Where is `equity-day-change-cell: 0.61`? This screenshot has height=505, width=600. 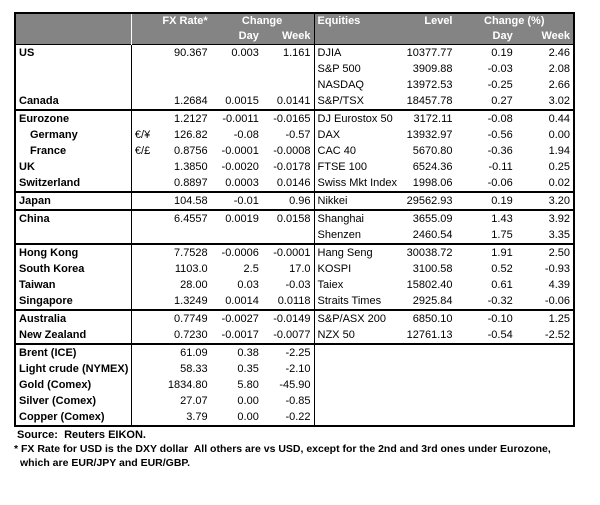
equity-day-change-cell: 0.61 is located at coordinates (502, 285).